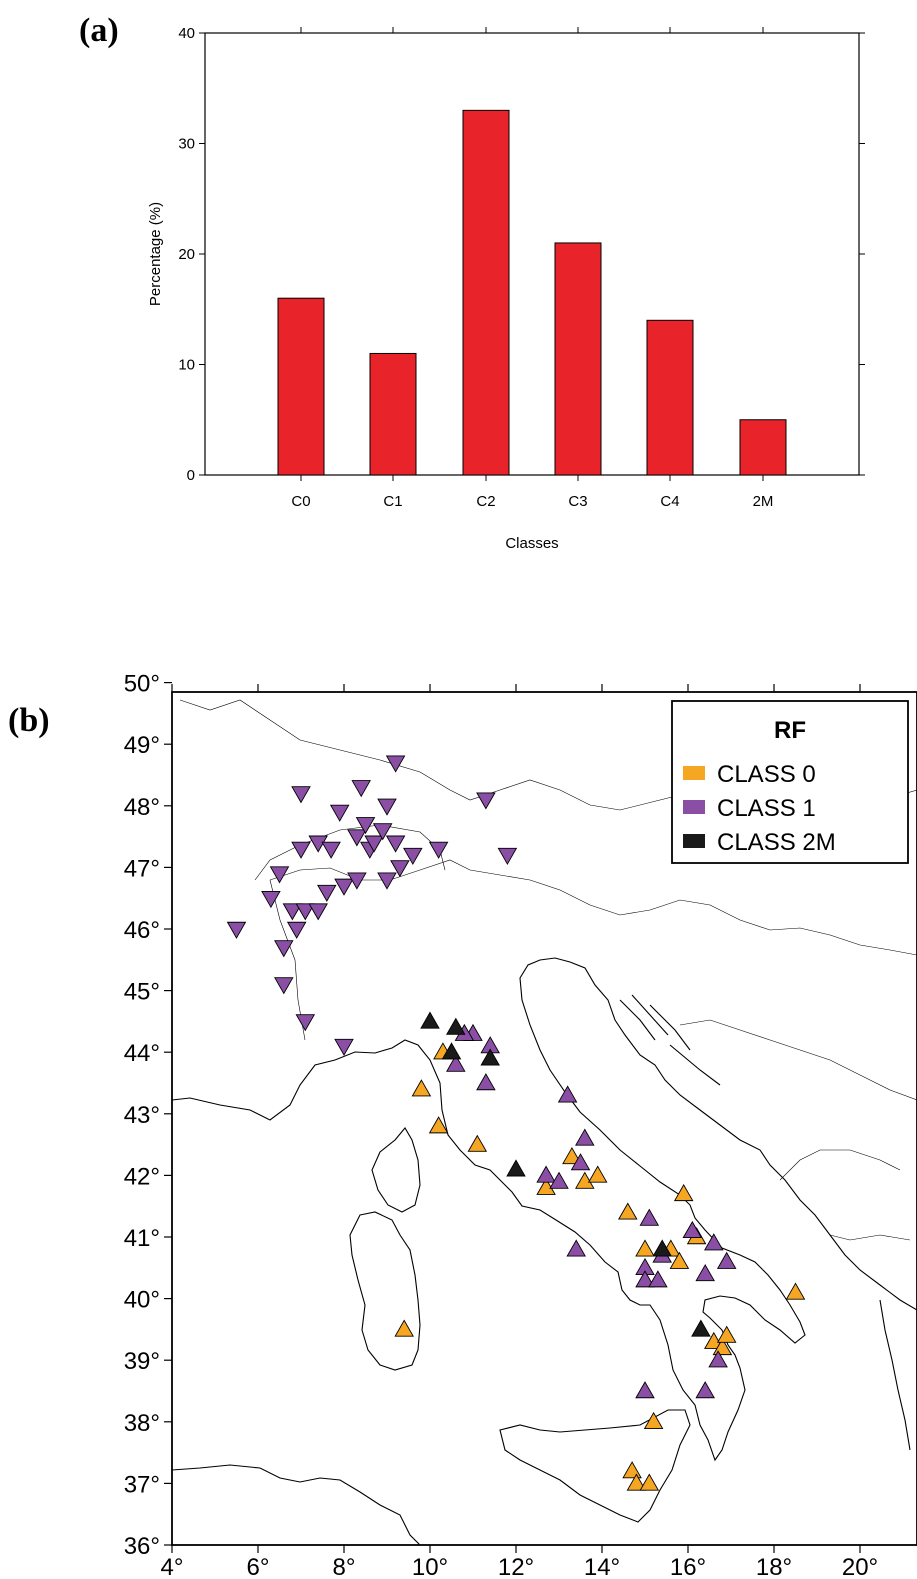 This screenshot has height=1579, width=917. What do you see at coordinates (393, 414) in the screenshot?
I see `bar-c1` at bounding box center [393, 414].